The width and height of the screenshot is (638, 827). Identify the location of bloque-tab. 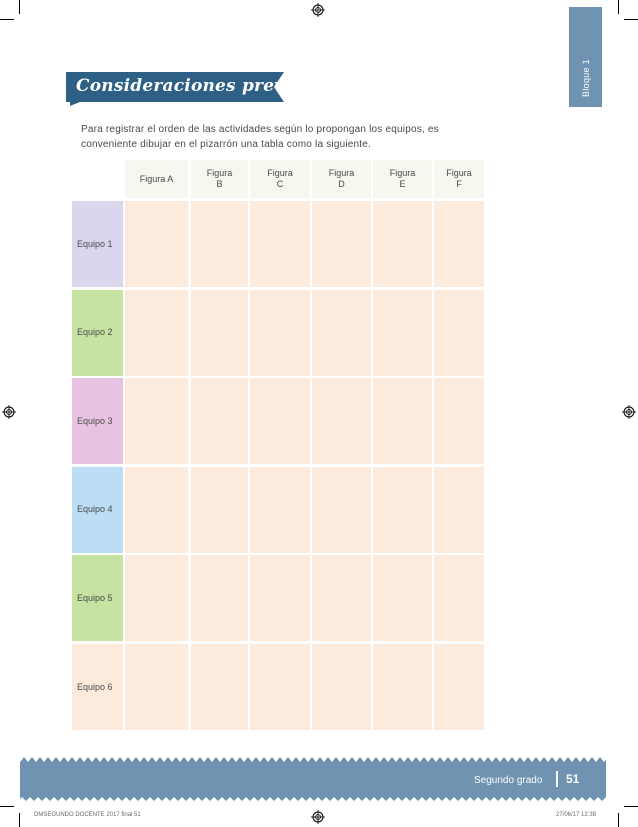
(585, 57).